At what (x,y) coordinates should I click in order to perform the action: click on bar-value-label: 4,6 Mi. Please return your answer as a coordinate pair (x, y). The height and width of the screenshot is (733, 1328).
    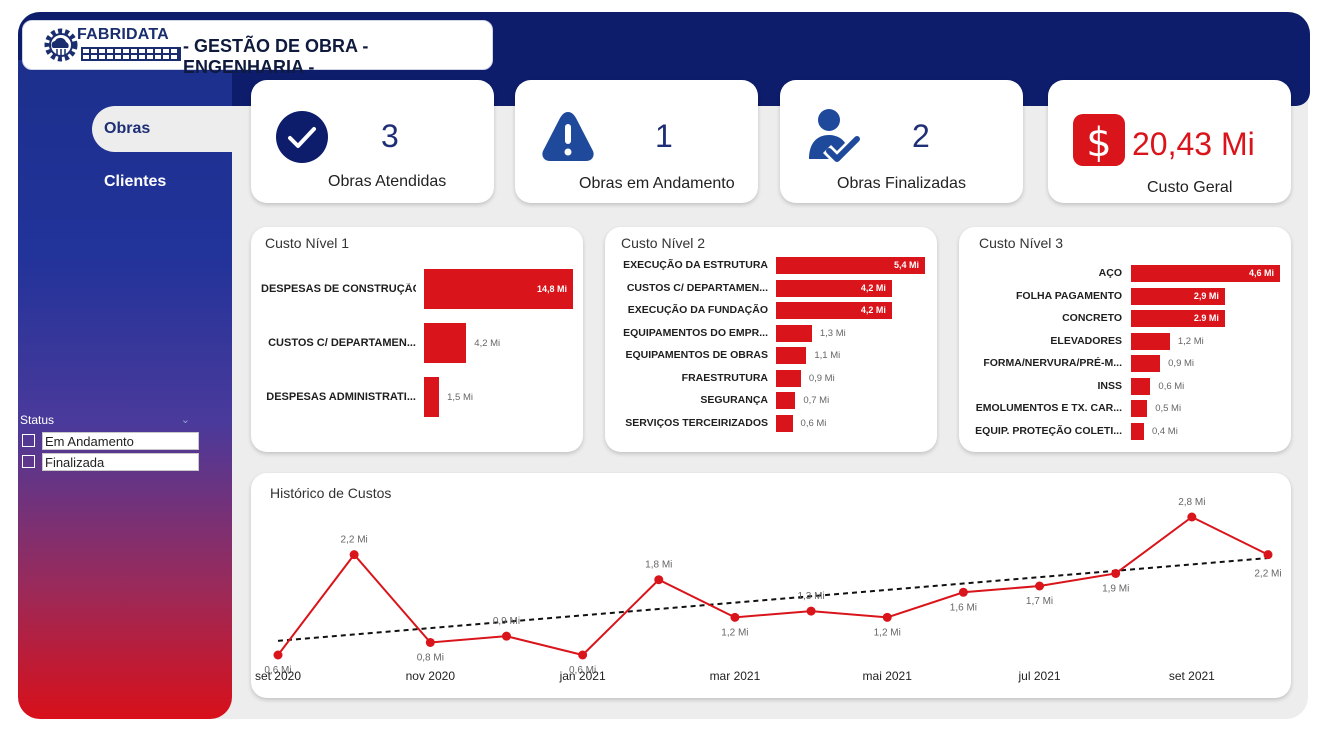
    Looking at the image, I should click on (1261, 273).